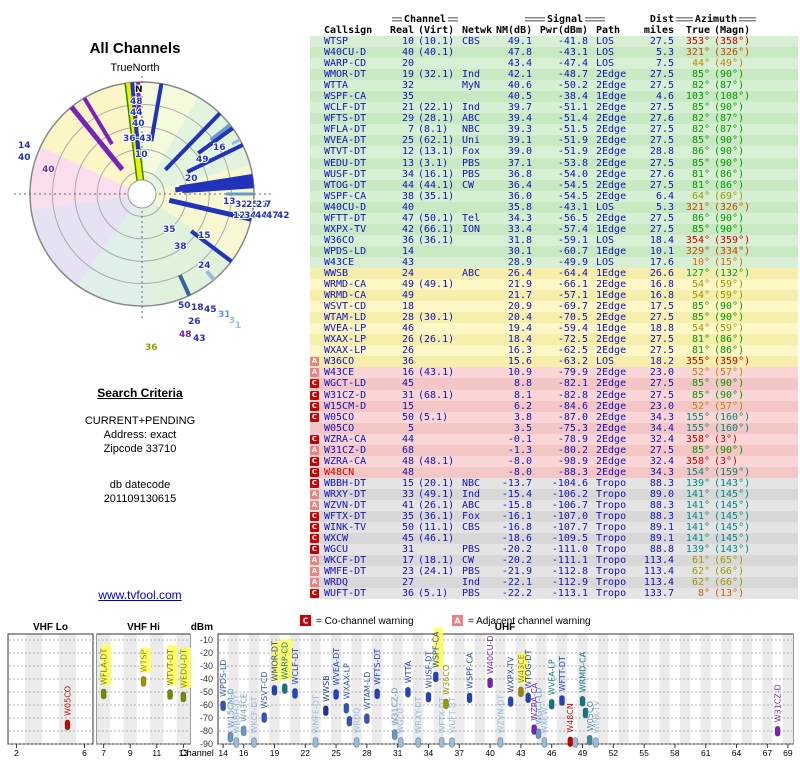 The image size is (800, 768). Describe the element at coordinates (339, 417) in the screenshot. I see `cell-cs: W05CO` at that location.